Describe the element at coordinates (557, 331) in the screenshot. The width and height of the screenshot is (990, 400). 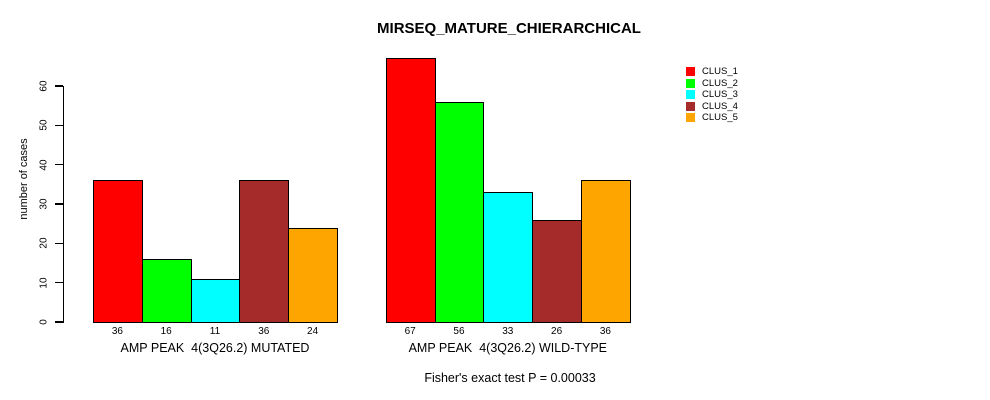
I see `bar-value-label: 26` at that location.